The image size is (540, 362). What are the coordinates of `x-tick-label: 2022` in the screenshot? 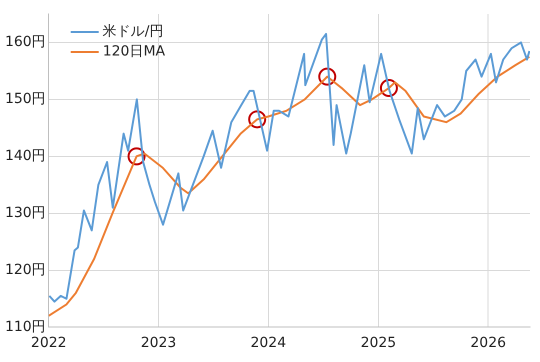 It's located at (48, 343).